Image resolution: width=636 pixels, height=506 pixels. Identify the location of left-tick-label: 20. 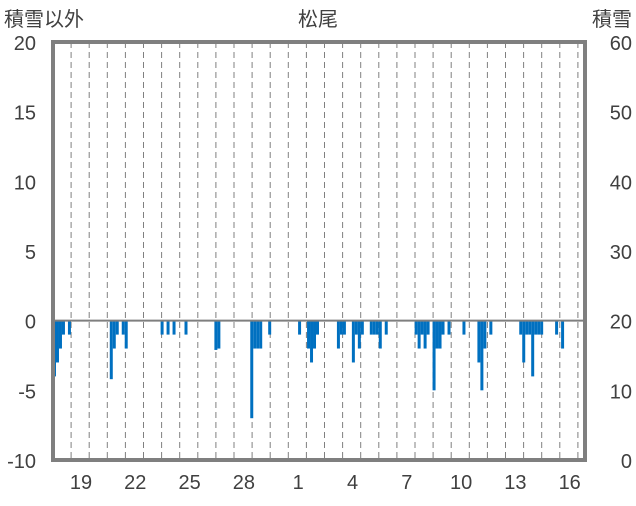
(25, 44).